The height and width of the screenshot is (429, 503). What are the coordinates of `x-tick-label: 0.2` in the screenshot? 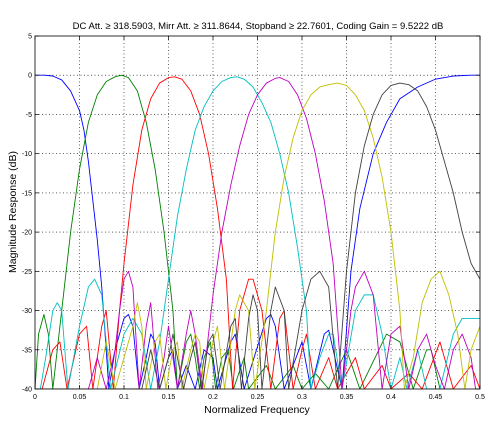 It's located at (213, 397).